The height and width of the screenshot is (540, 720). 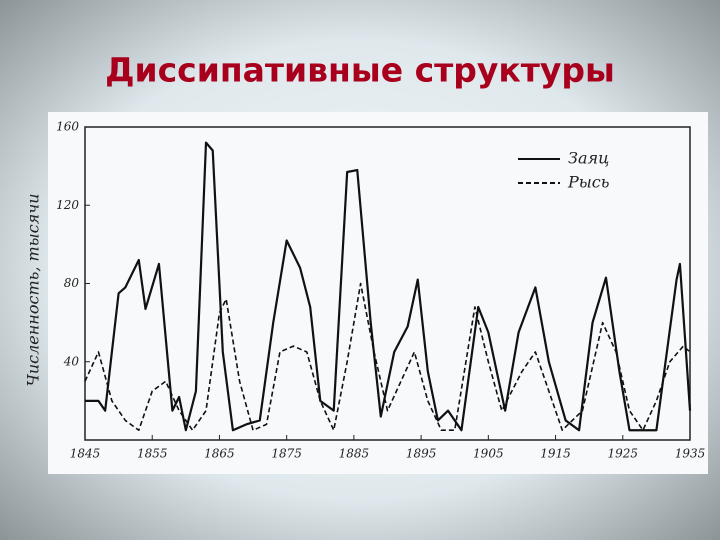 I want to click on chart-title: Диссипативные структуры, so click(x=360, y=70).